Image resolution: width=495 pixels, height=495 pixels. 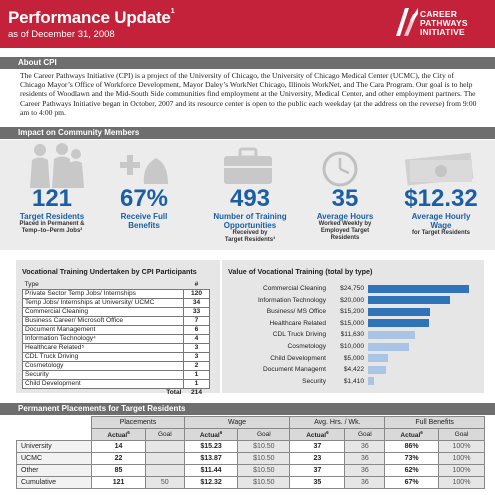 What do you see at coordinates (52, 198) in the screenshot?
I see `stat-value: 121` at bounding box center [52, 198].